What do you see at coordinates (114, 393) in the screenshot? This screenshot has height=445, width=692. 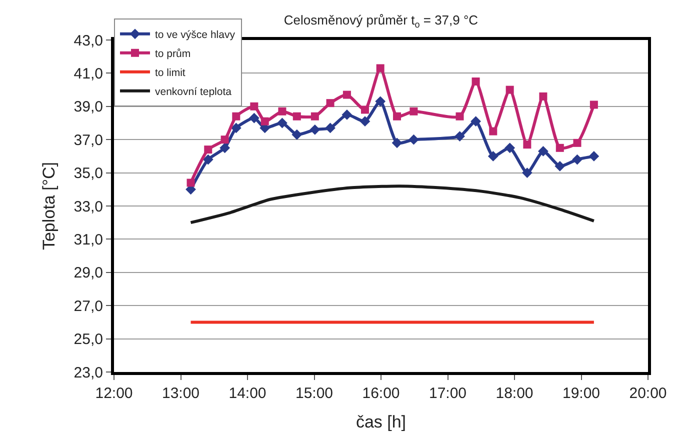 I see `x-tick-label: 12:00` at bounding box center [114, 393].